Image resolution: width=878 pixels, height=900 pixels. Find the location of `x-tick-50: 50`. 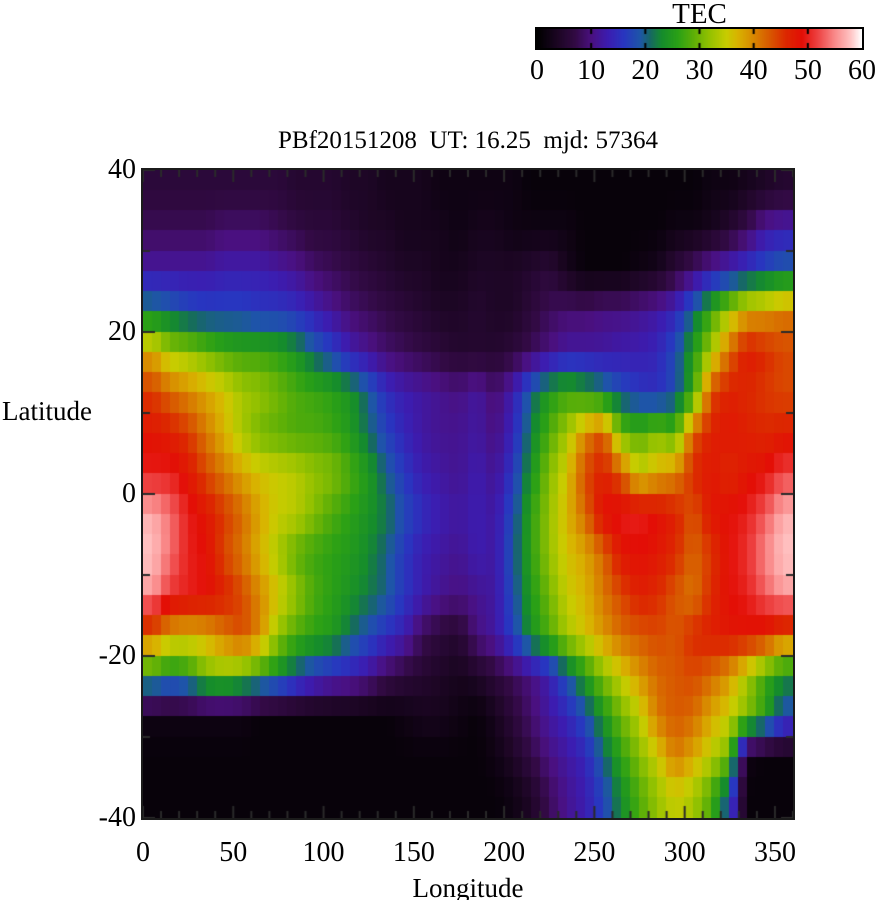

x-tick-50: 50 is located at coordinates (233, 852).